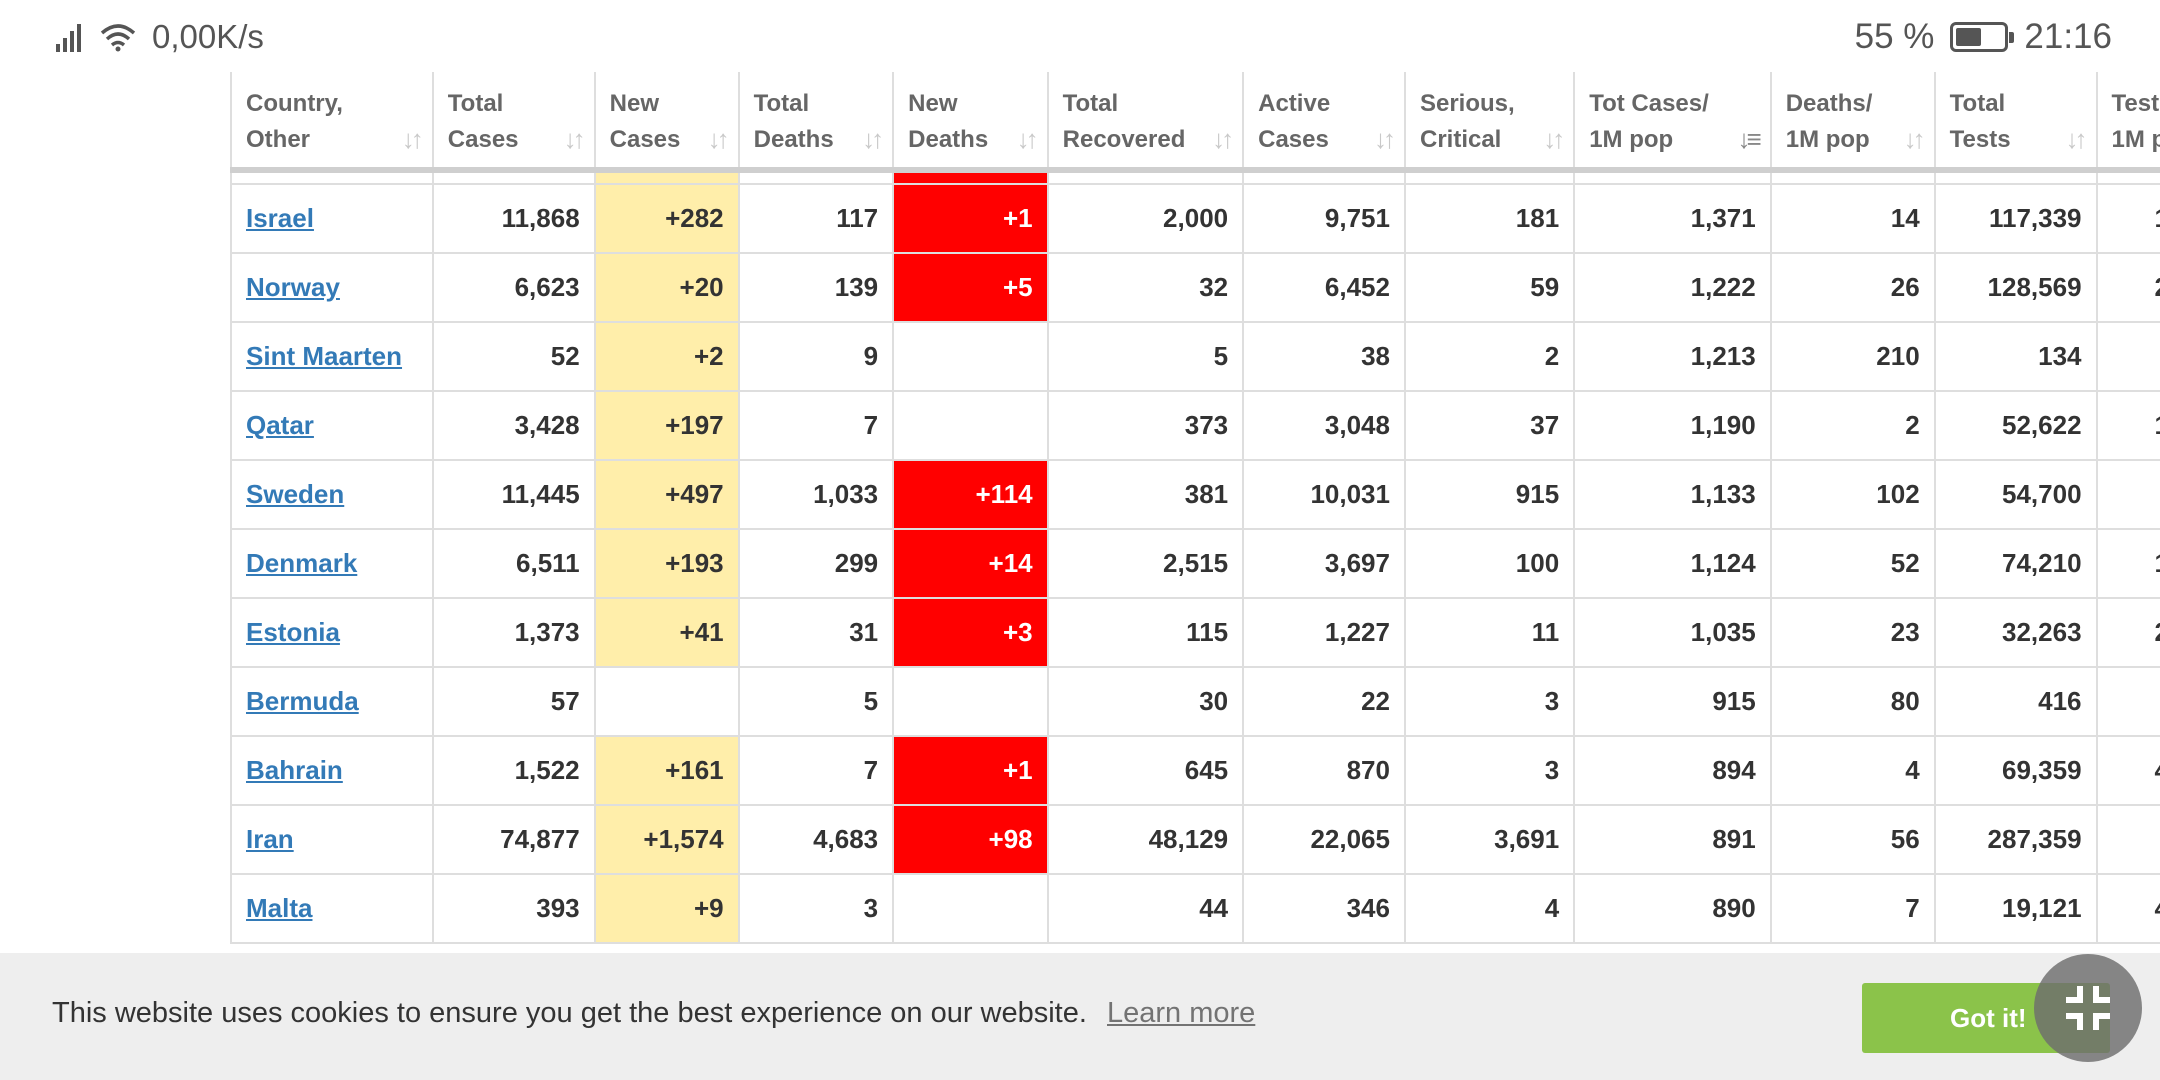 The image size is (2160, 1080). I want to click on data-cell: +5, so click(971, 288).